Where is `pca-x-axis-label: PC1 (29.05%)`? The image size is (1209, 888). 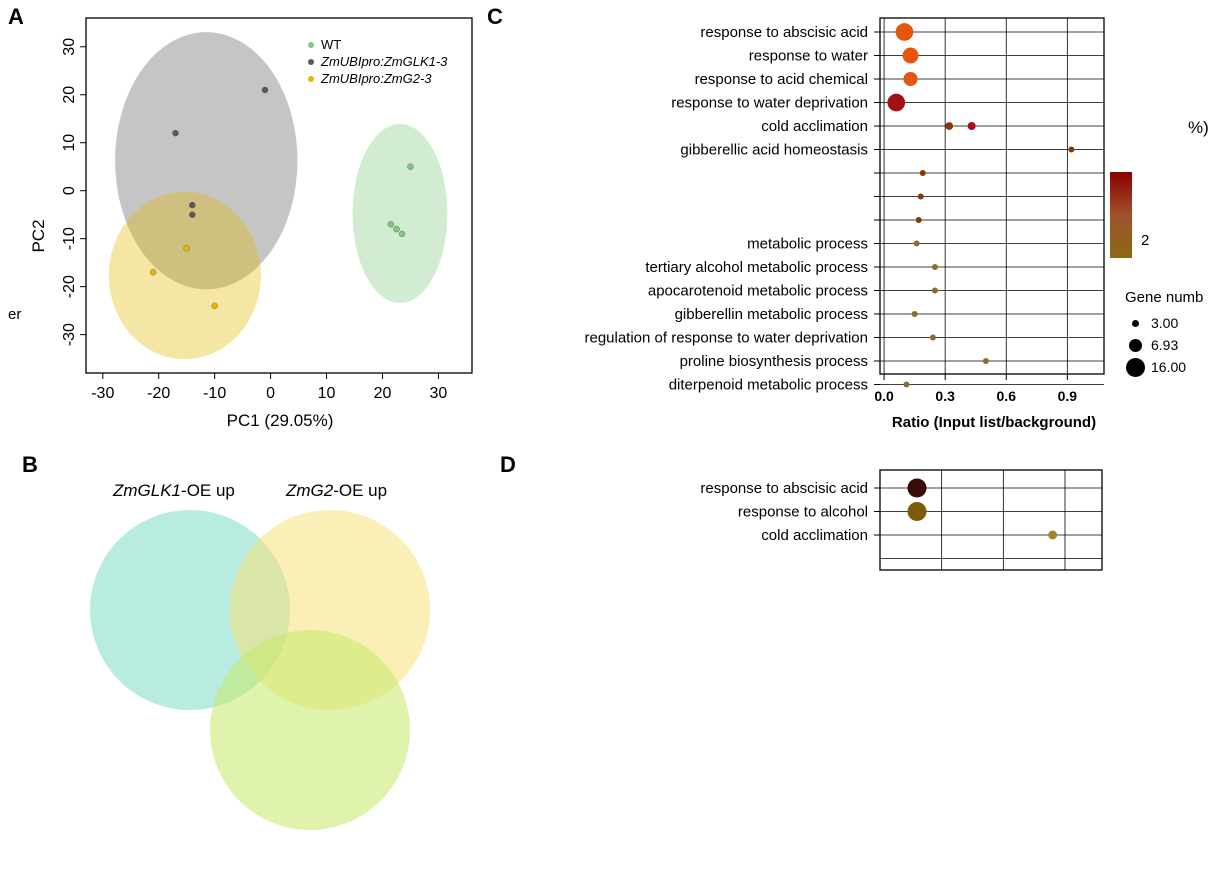 pca-x-axis-label: PC1 (29.05%) is located at coordinates (280, 420).